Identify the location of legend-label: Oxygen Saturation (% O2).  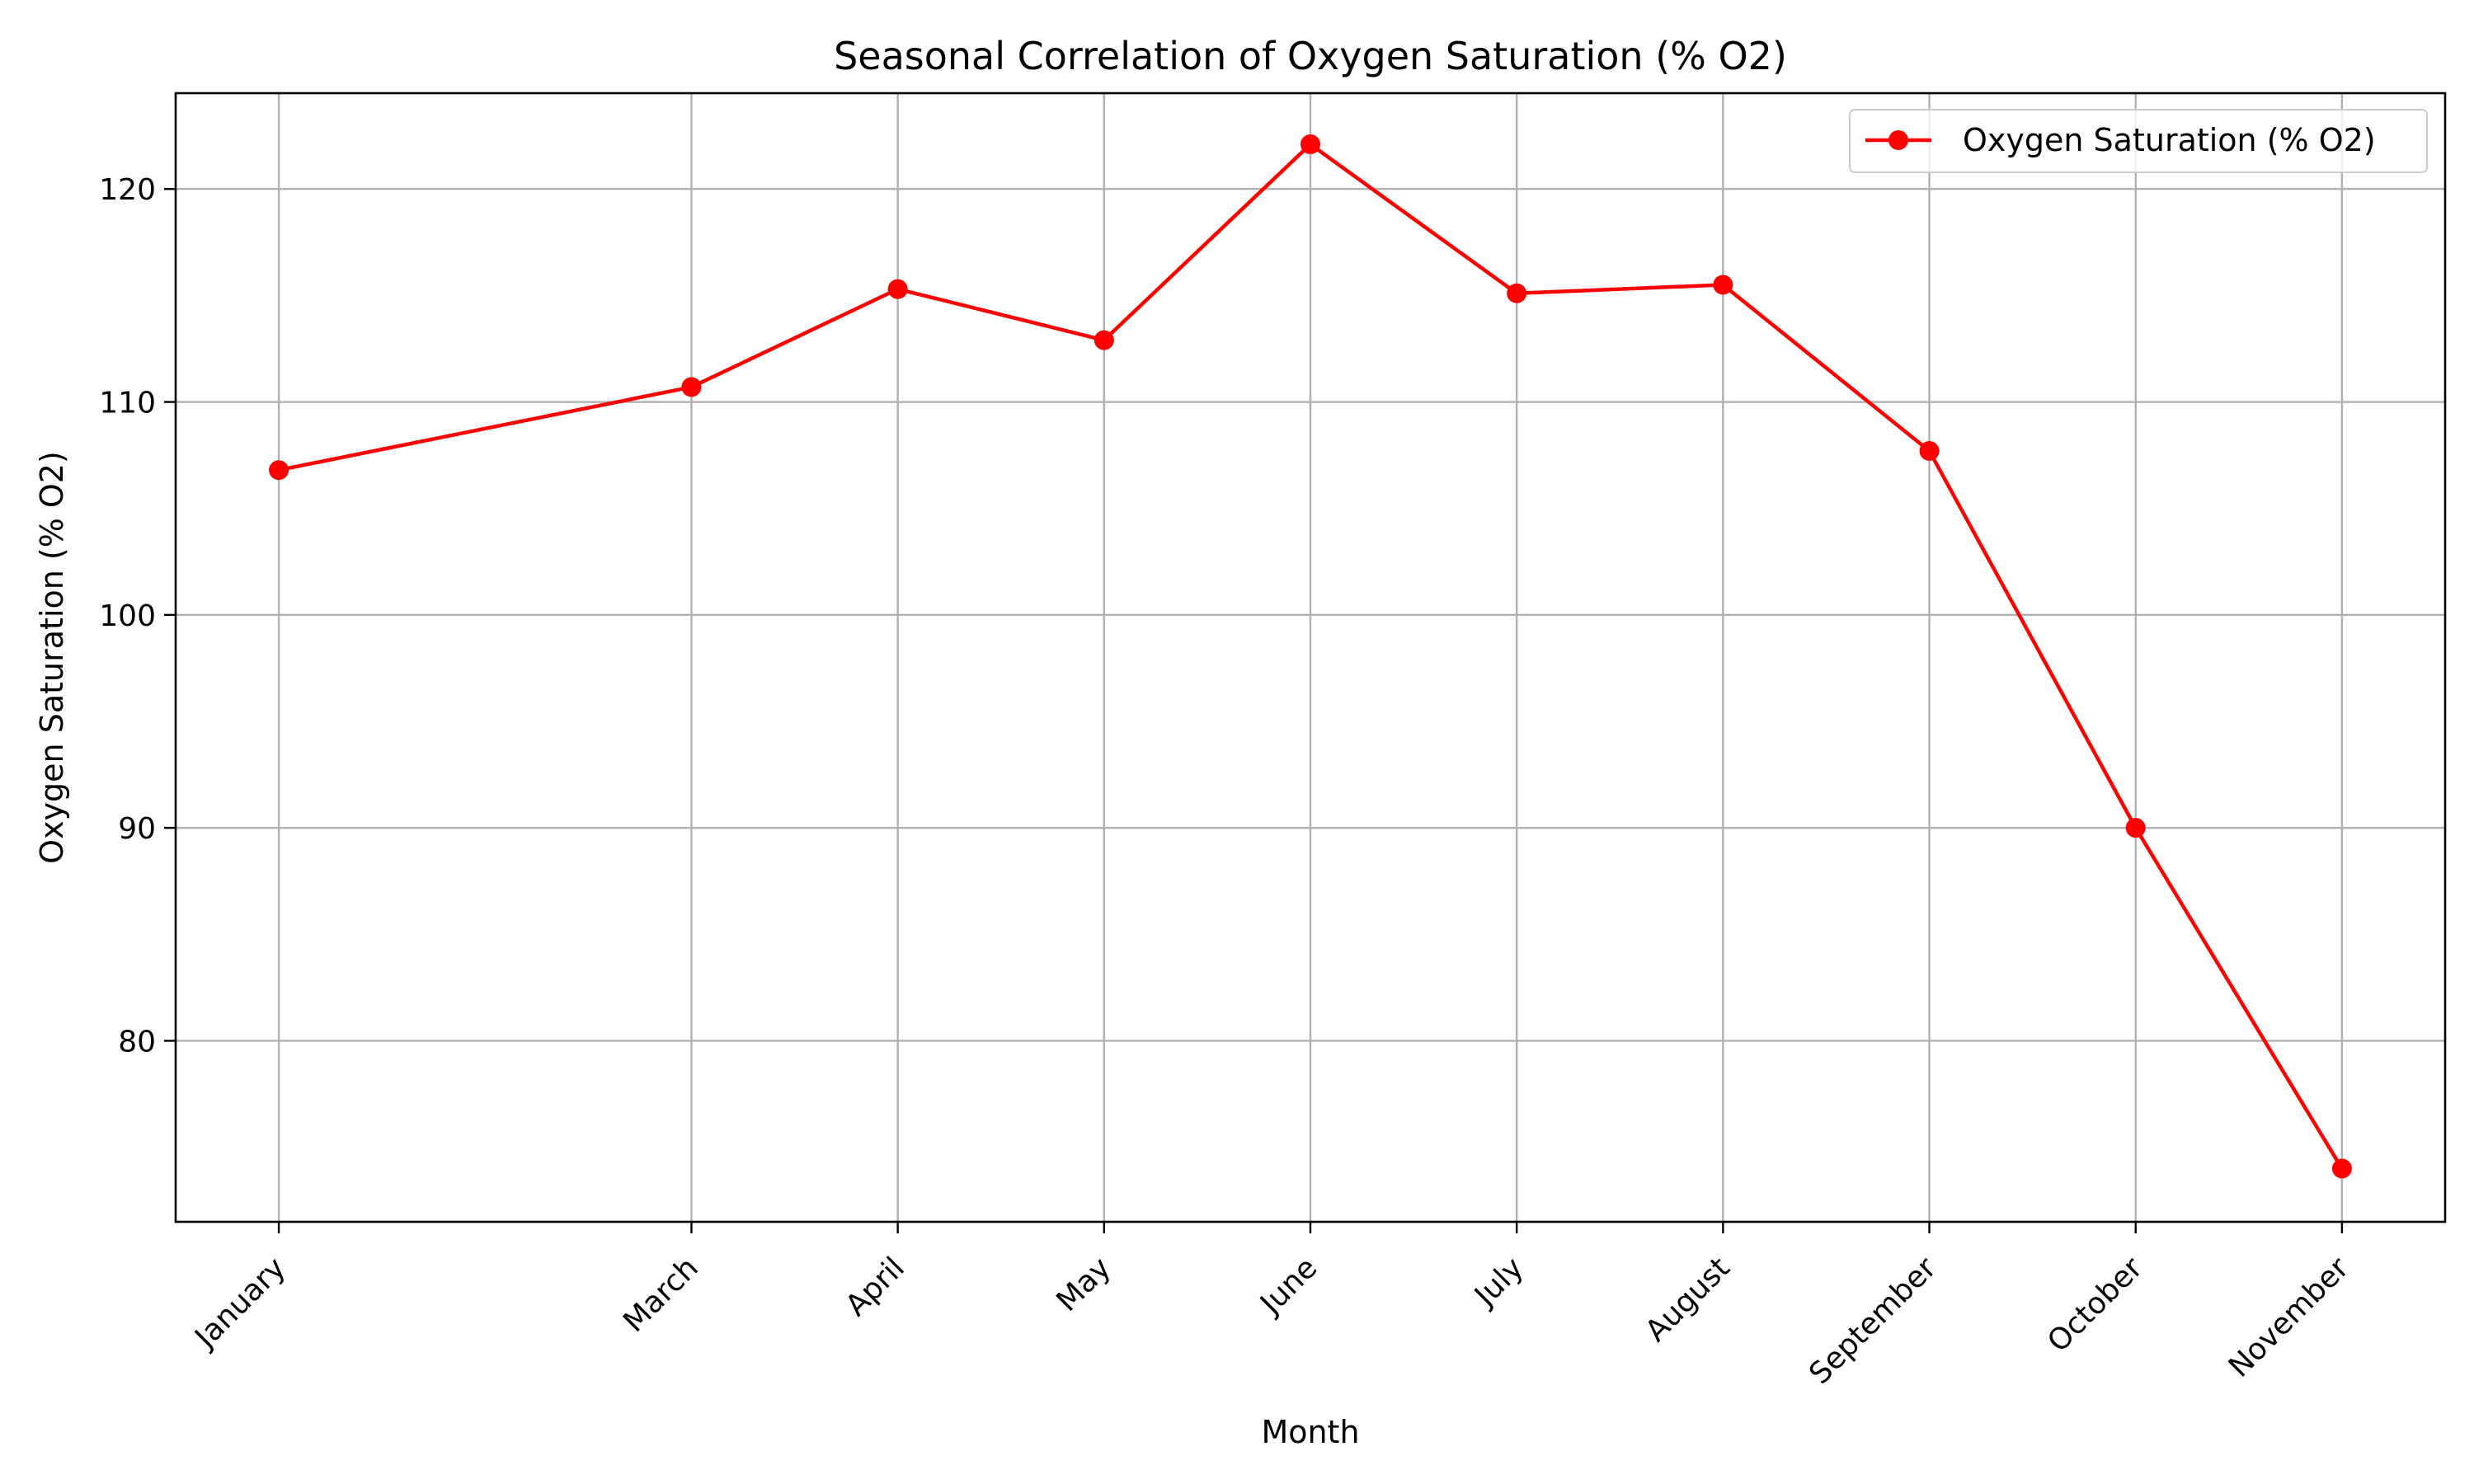
(2169, 140).